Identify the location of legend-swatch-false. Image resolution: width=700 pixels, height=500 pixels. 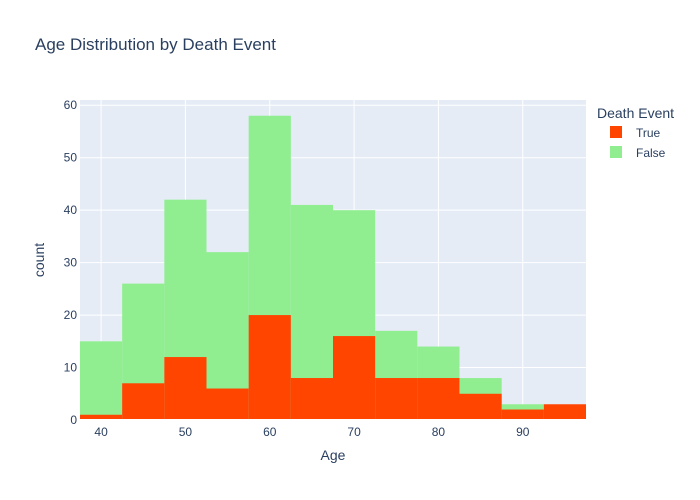
(616, 152).